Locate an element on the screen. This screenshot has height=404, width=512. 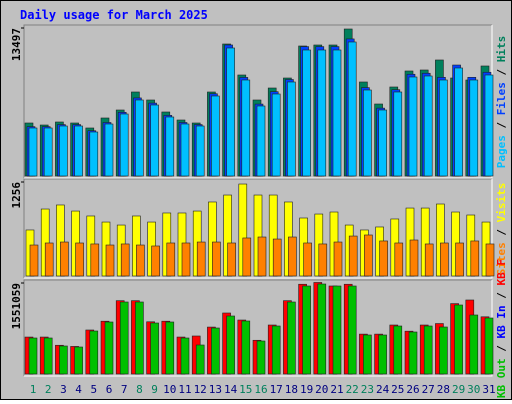
x-tick-label: 14 is located at coordinates (231, 389).